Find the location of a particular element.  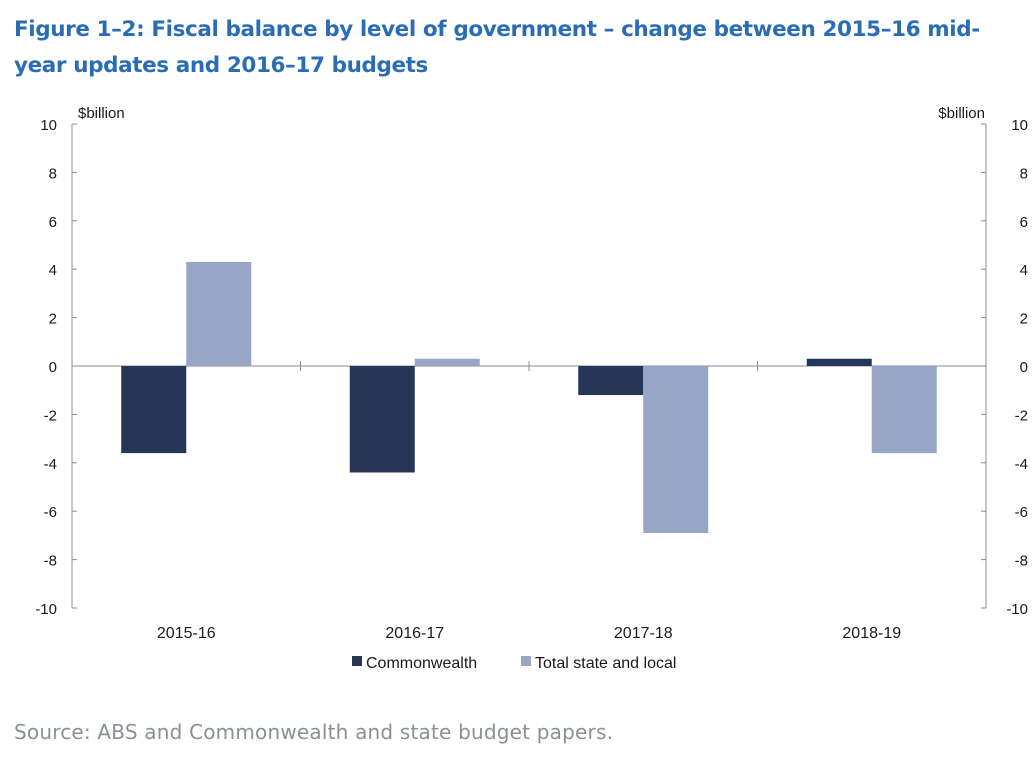

y-tick-label-left: 0 is located at coordinates (53, 367).